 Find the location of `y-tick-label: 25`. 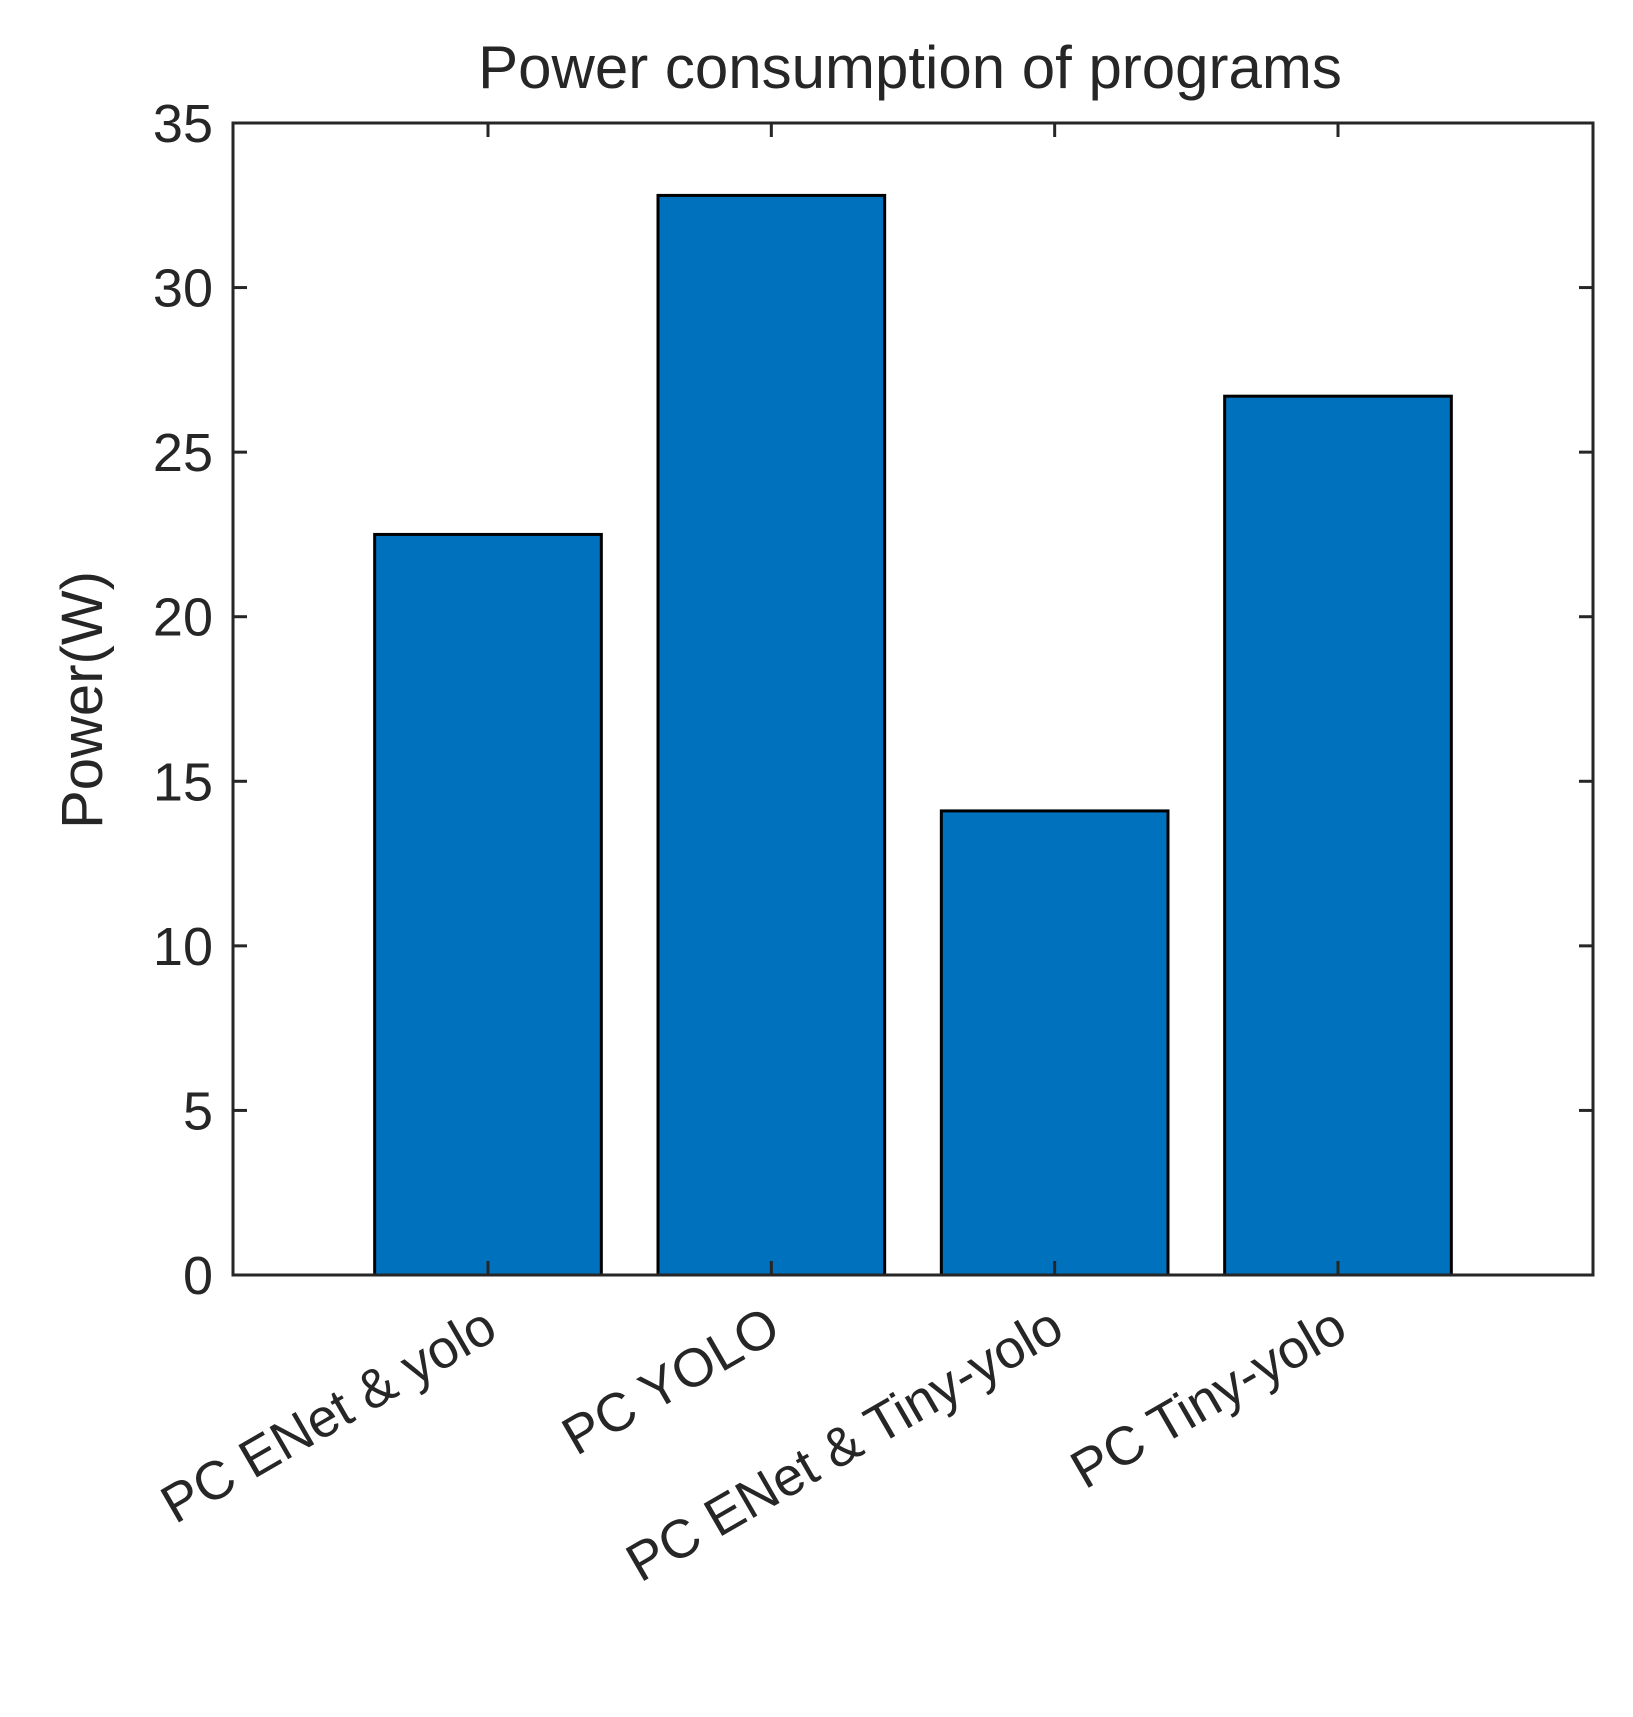

y-tick-label: 25 is located at coordinates (183, 453).